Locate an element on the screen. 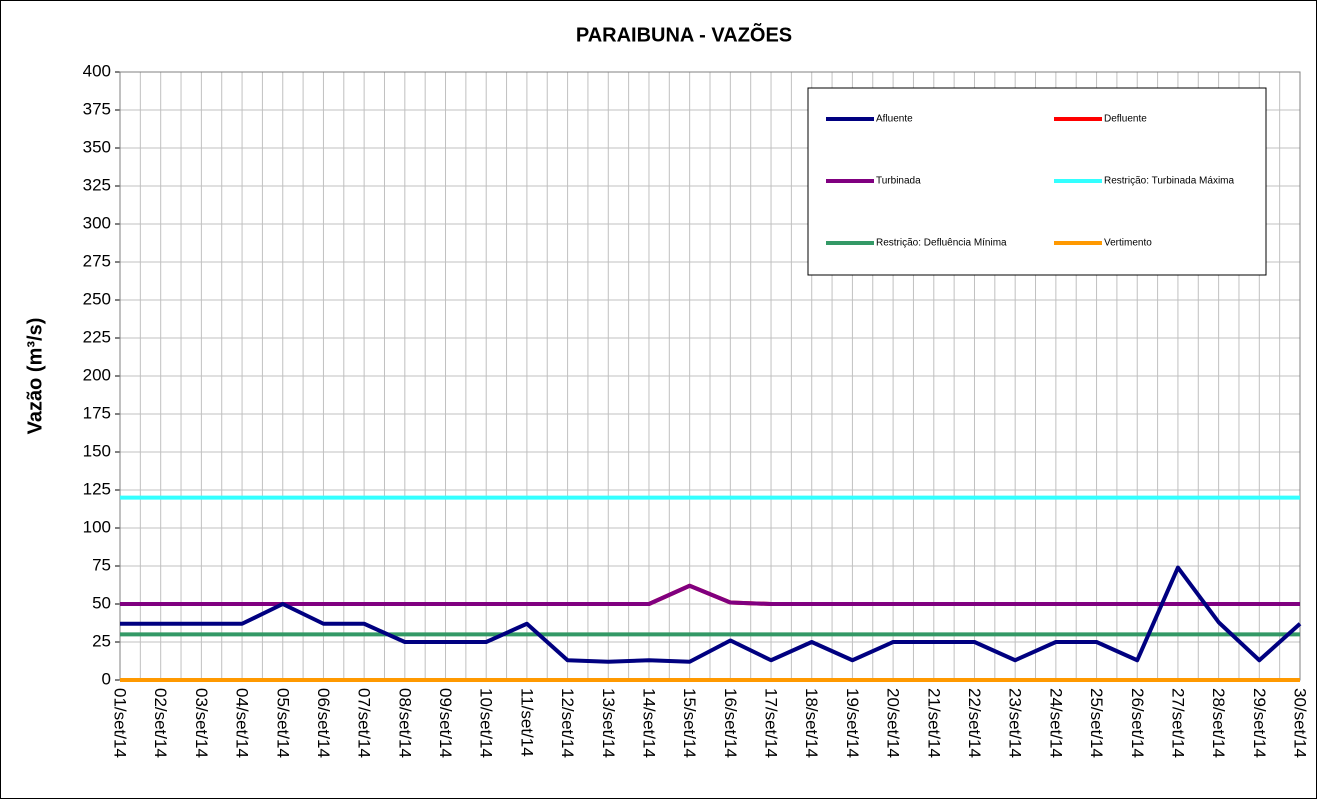  y-tick-label: 75 is located at coordinates (101, 564).